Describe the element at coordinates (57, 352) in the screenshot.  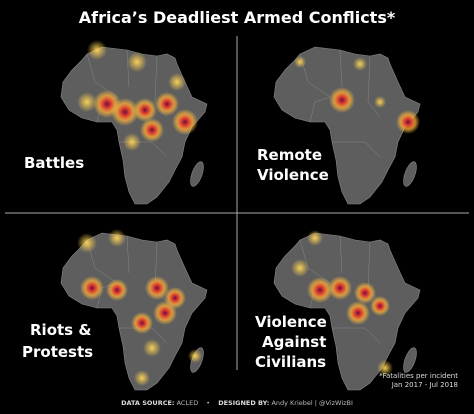
I see `text: Protests` at that location.